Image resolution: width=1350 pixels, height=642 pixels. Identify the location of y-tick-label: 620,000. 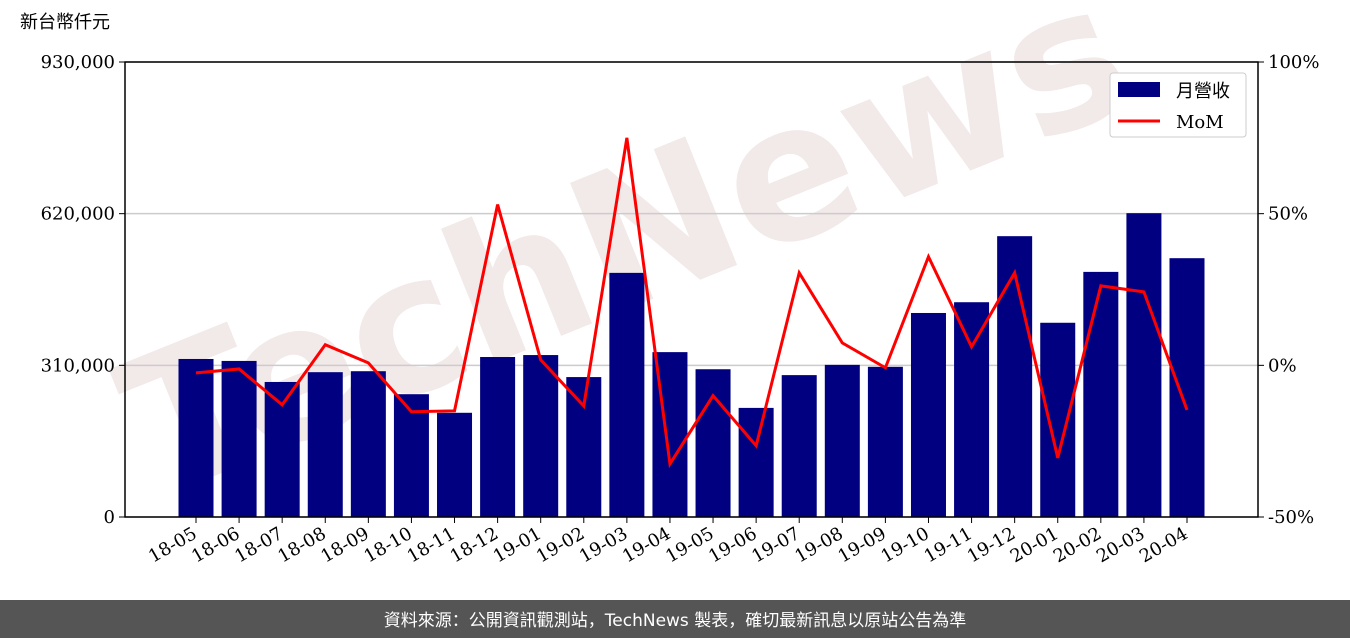
(78, 214).